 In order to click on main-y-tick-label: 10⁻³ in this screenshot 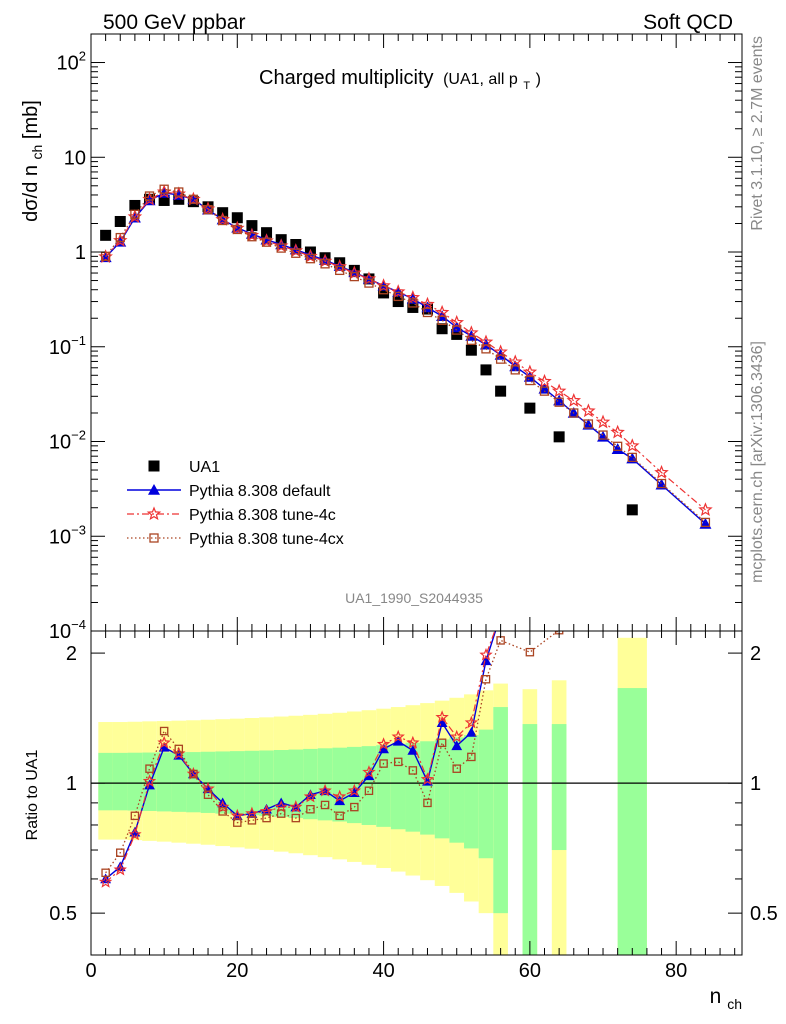, I will do `click(67, 535)`.